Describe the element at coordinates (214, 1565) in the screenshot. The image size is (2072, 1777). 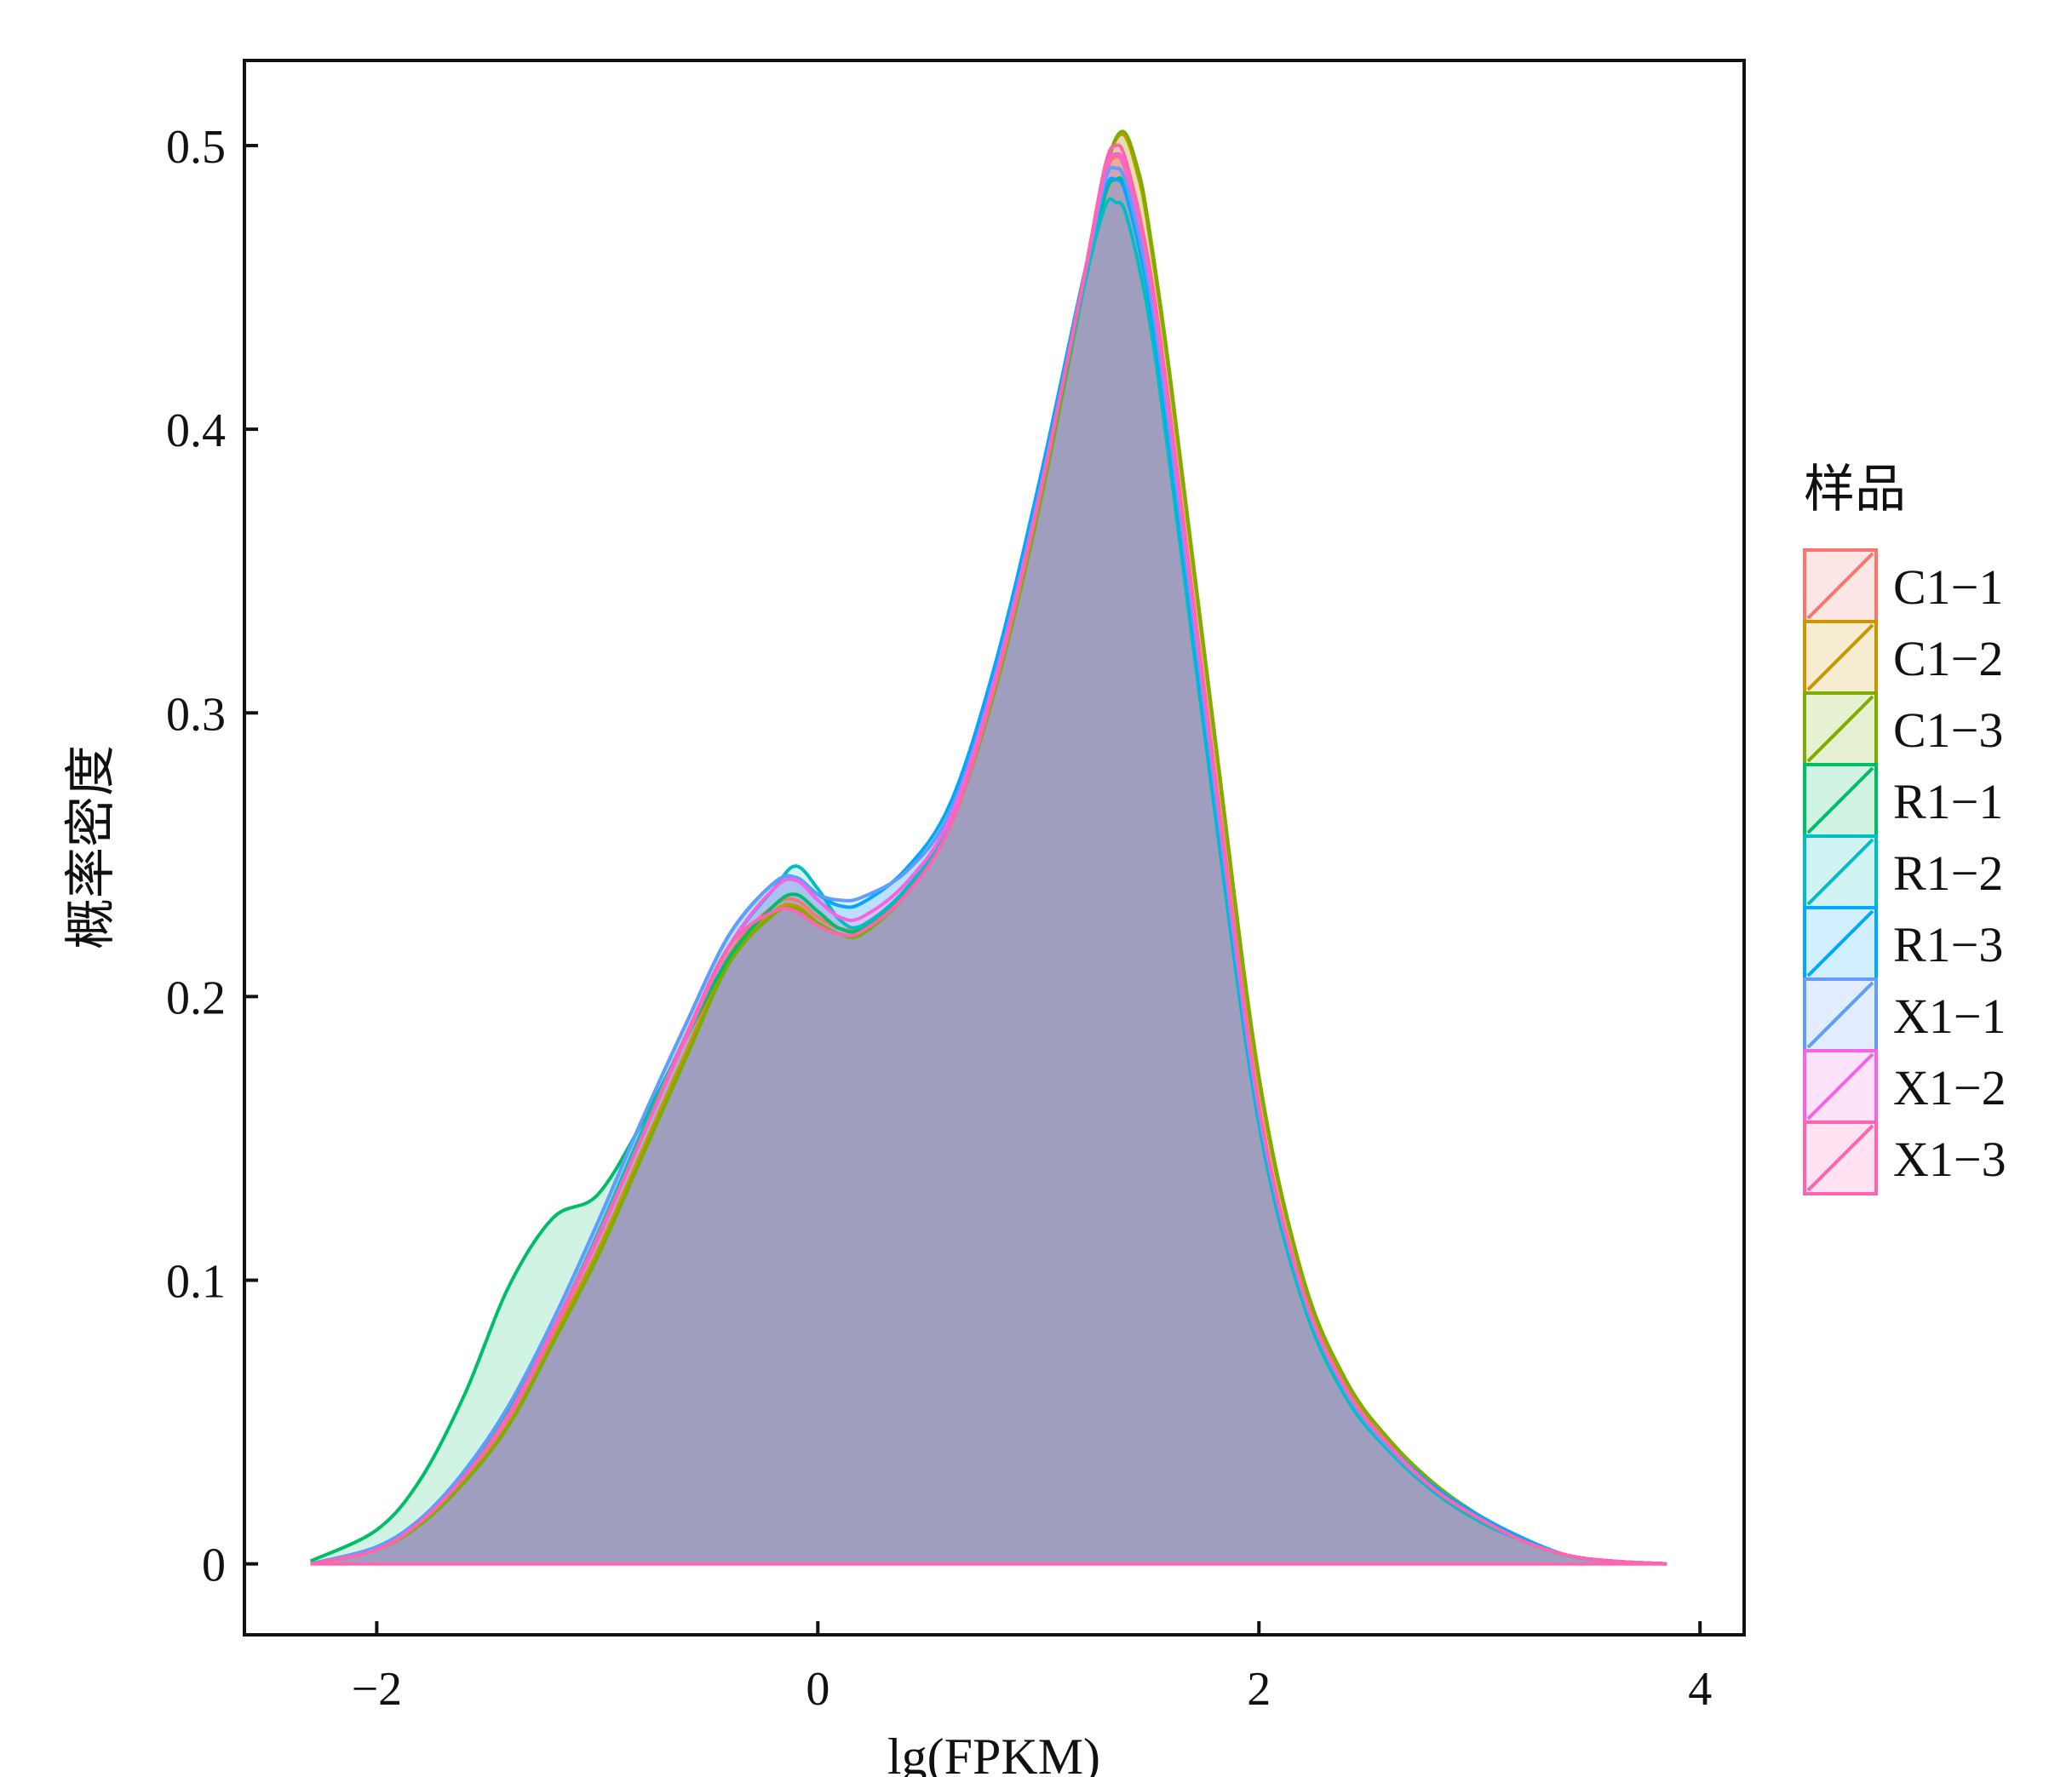
I see `y-tick-label: 0` at that location.